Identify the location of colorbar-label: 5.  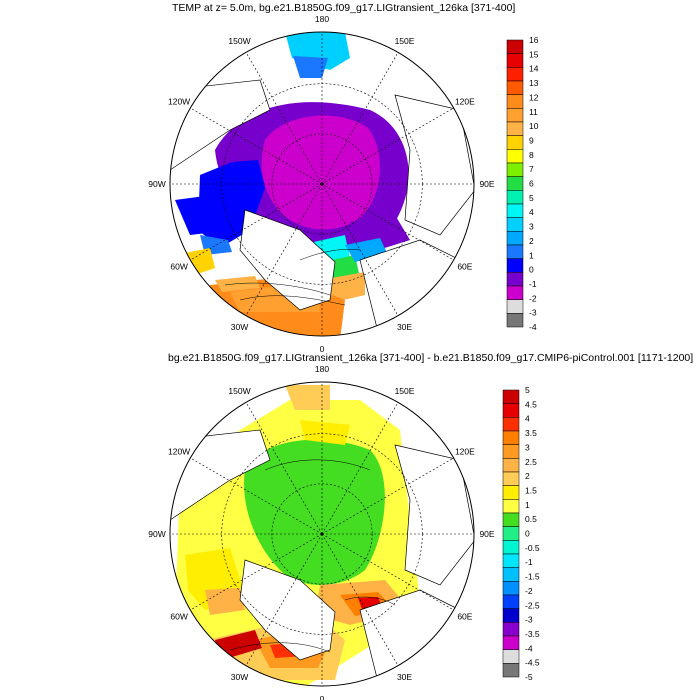
(527, 390).